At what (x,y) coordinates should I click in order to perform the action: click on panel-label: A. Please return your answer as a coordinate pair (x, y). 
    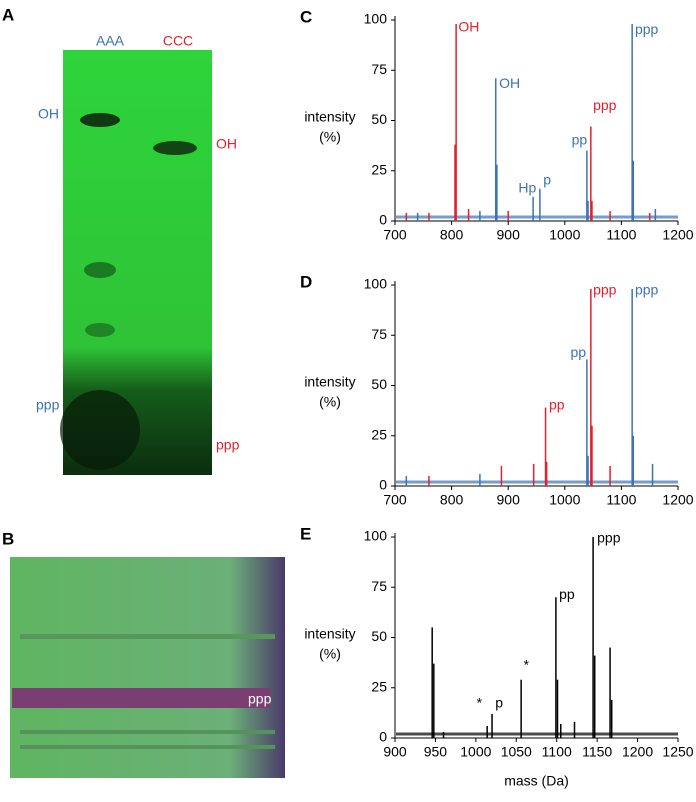
    Looking at the image, I should click on (8, 14).